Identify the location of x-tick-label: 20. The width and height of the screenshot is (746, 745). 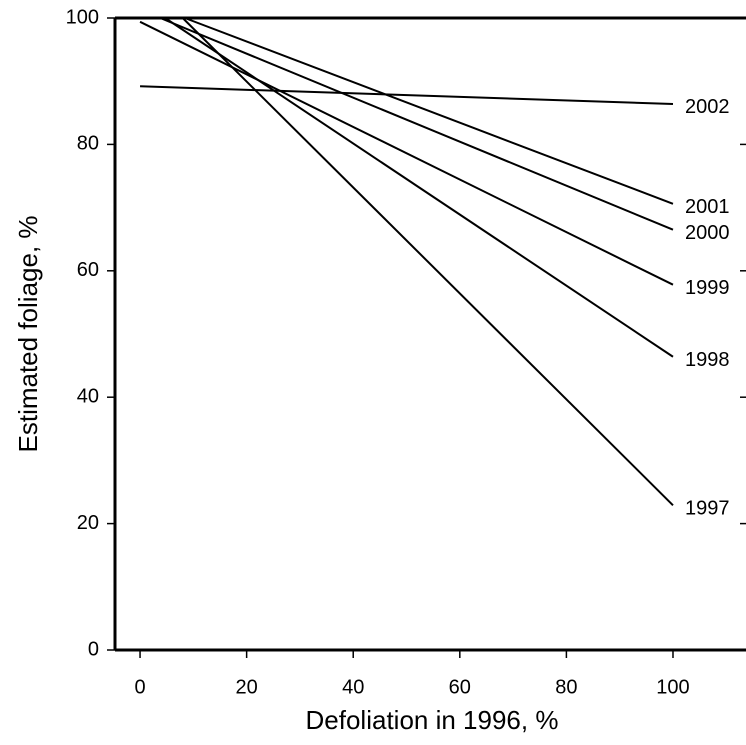
(247, 687).